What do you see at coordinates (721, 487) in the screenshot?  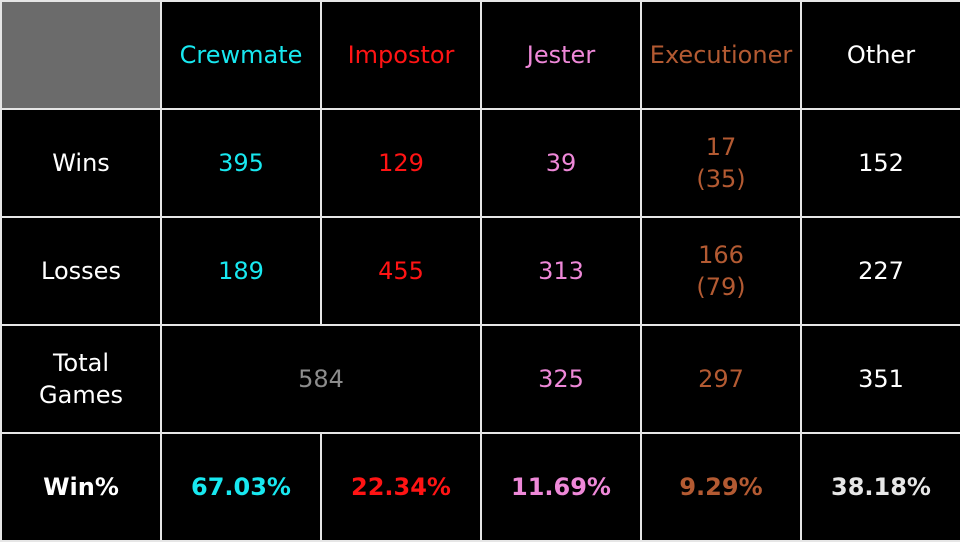 I see `winpct-executioner: 9.29%` at bounding box center [721, 487].